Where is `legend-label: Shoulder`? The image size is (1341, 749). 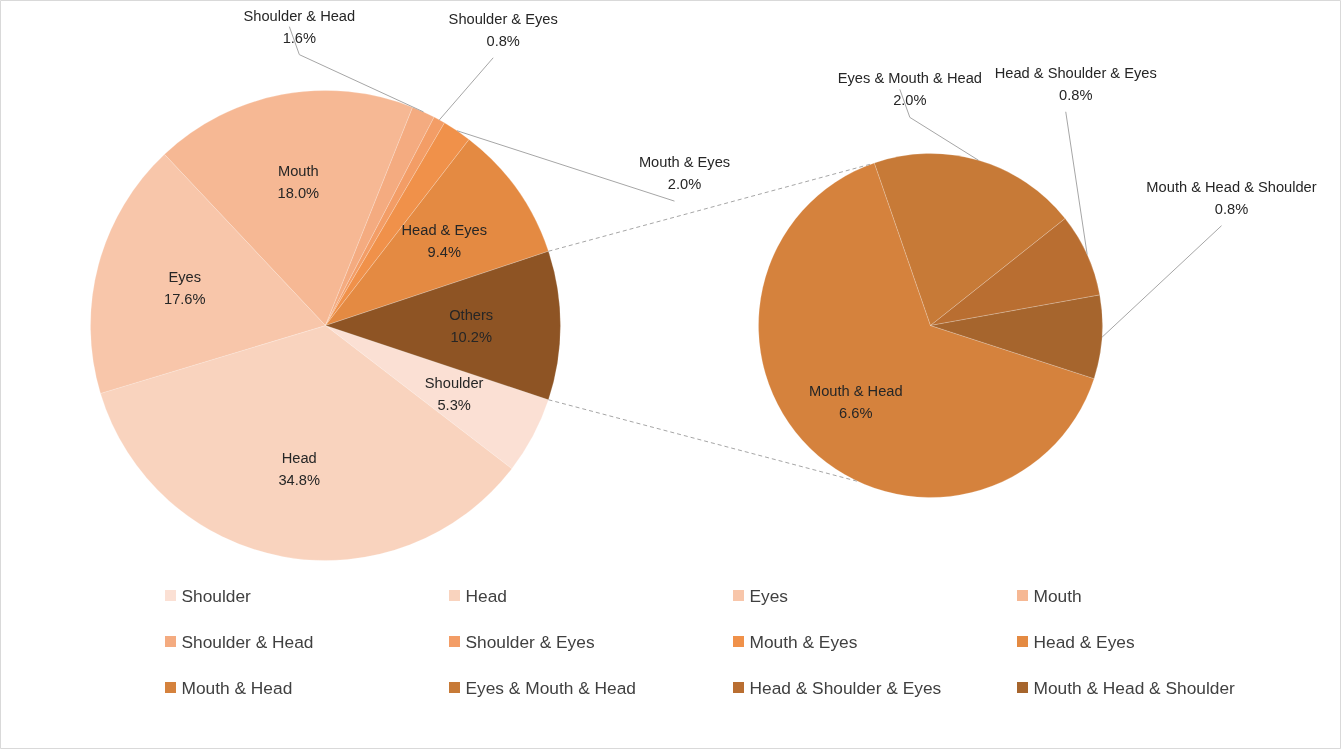 legend-label: Shoulder is located at coordinates (216, 595).